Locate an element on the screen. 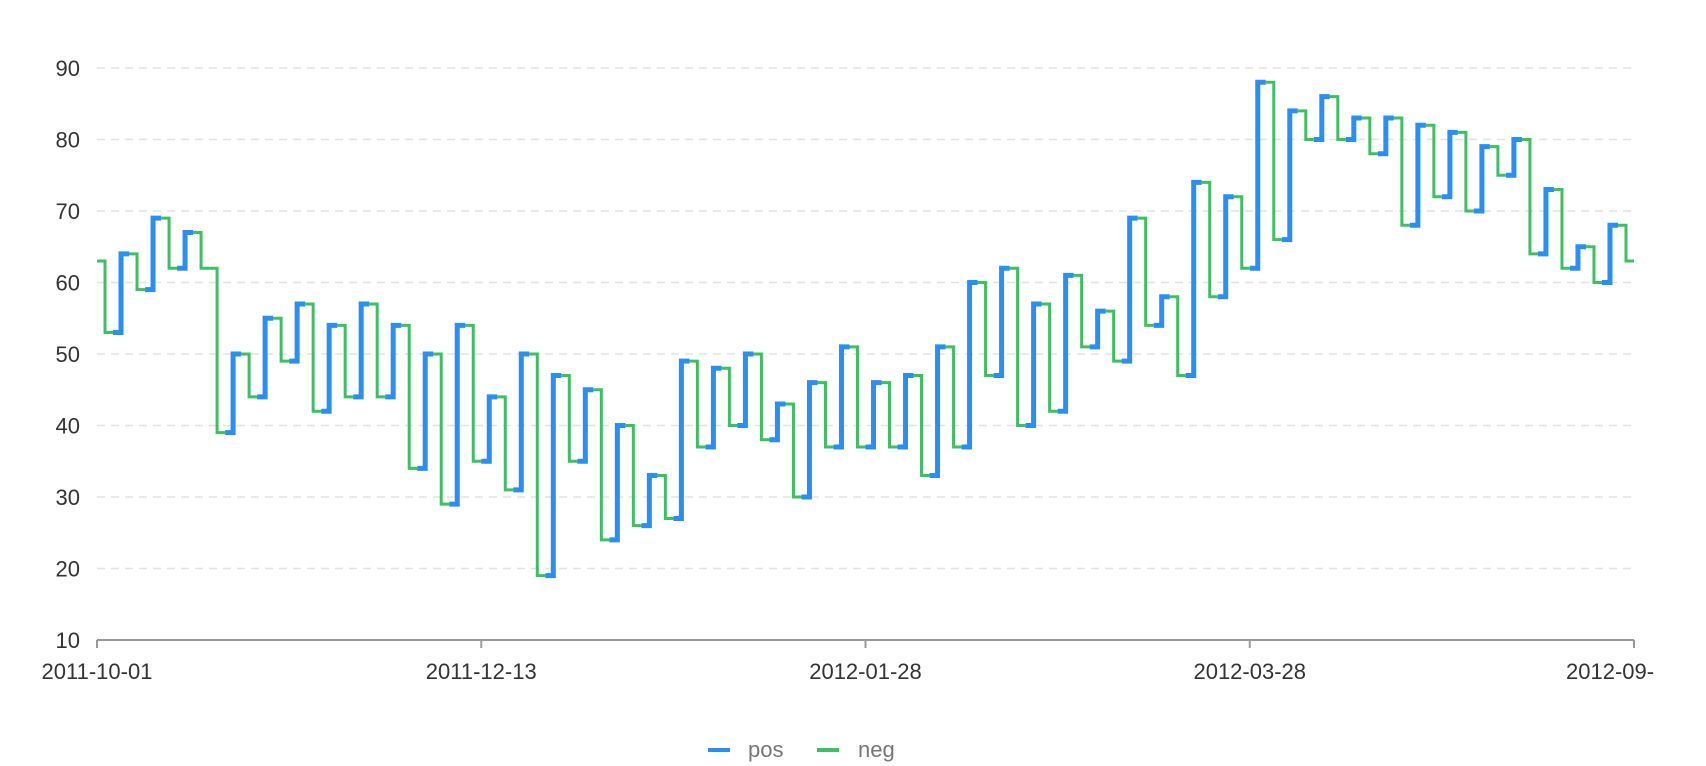 Image resolution: width=1706 pixels, height=766 pixels. y-tick-label: 60 is located at coordinates (68, 283).